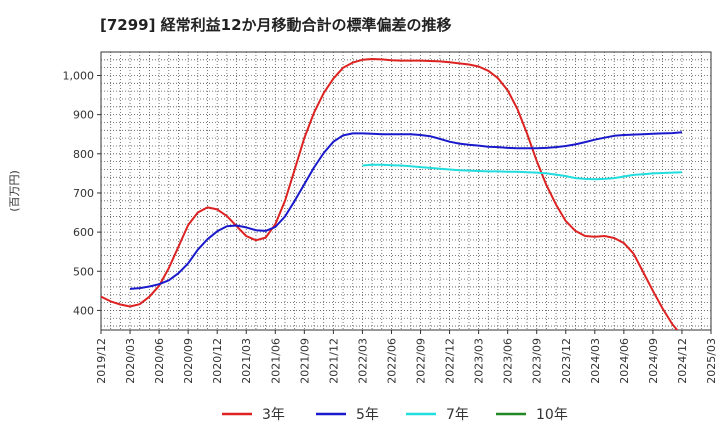 The image size is (720, 440). I want to click on x-tick-label: 2025/03, so click(711, 361).